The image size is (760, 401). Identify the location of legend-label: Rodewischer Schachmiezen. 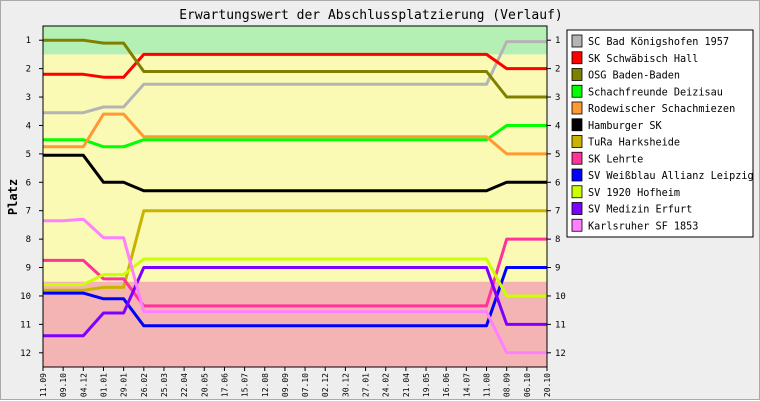
(661, 109).